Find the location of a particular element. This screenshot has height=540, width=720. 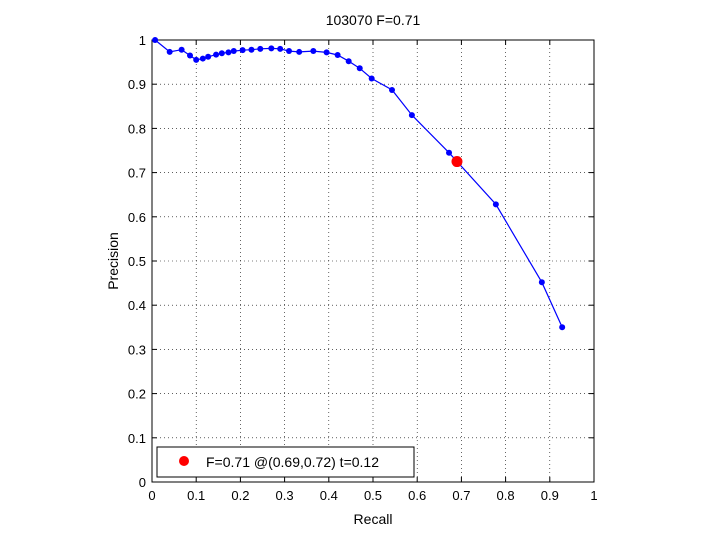

x-tick-label: 0.1 is located at coordinates (196, 495).